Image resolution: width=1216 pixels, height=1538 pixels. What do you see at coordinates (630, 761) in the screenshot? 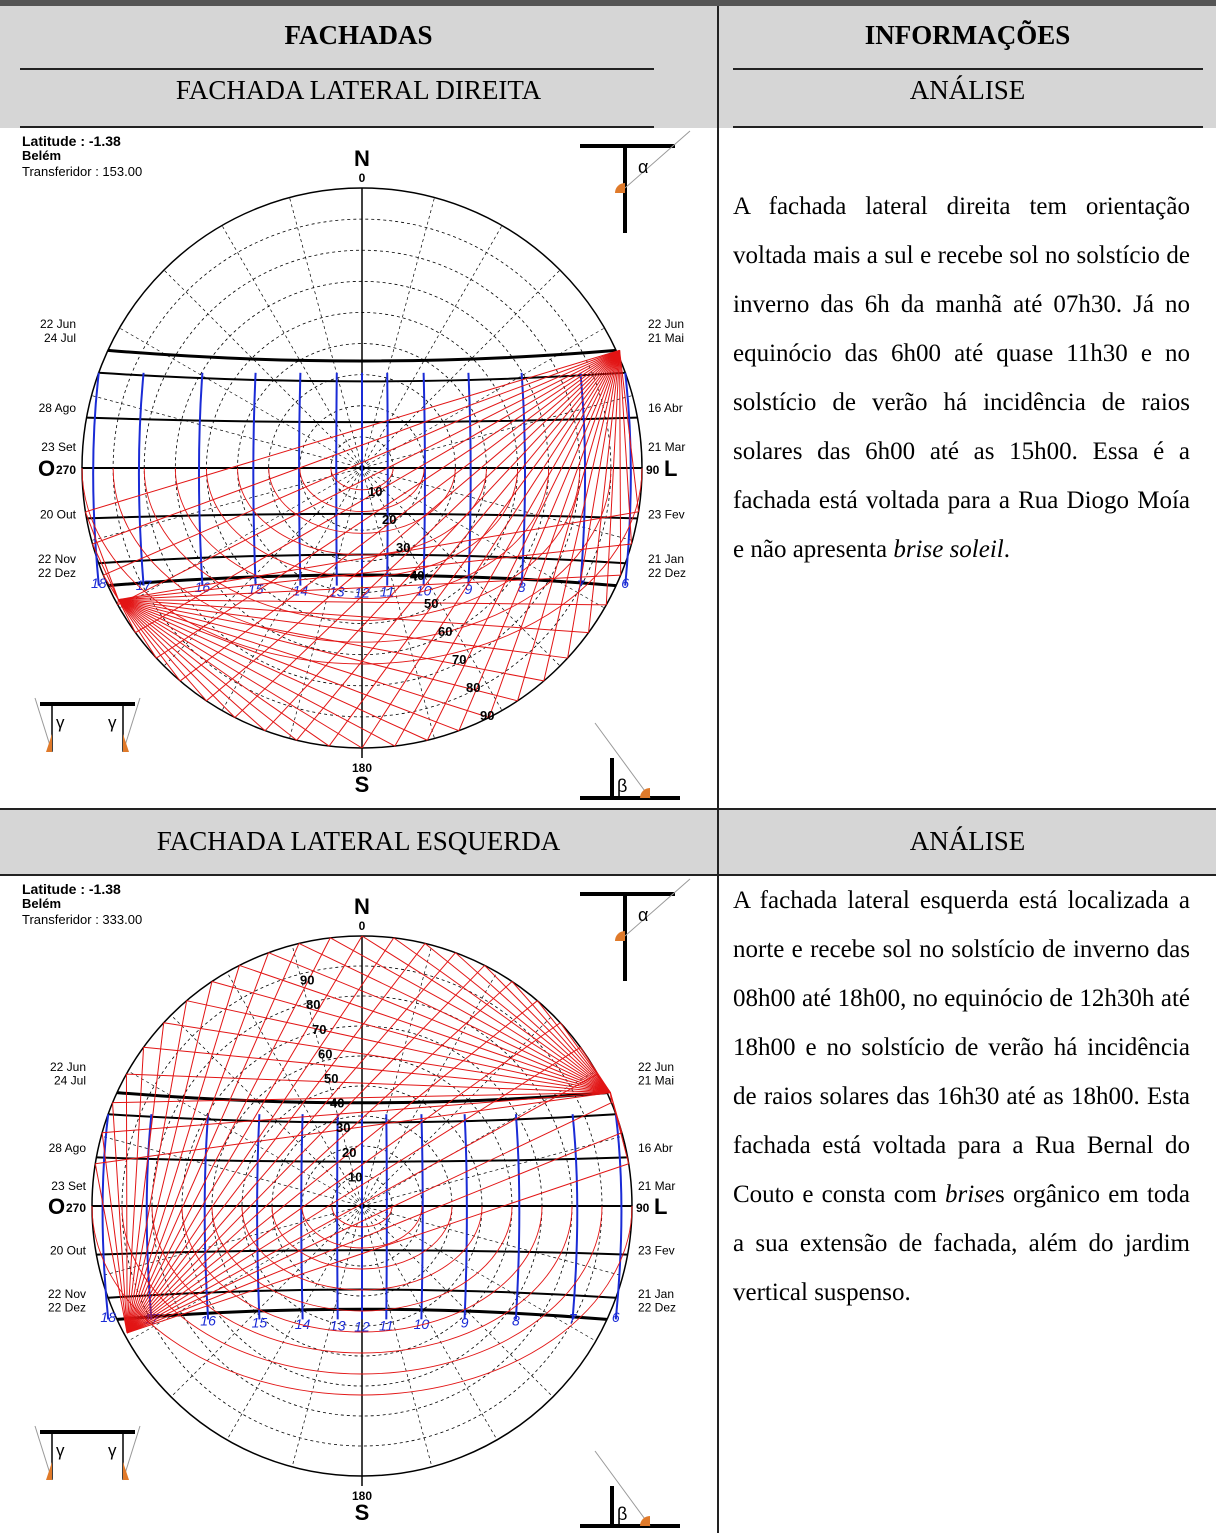
I see `beta-mask-icon: β` at bounding box center [630, 761].